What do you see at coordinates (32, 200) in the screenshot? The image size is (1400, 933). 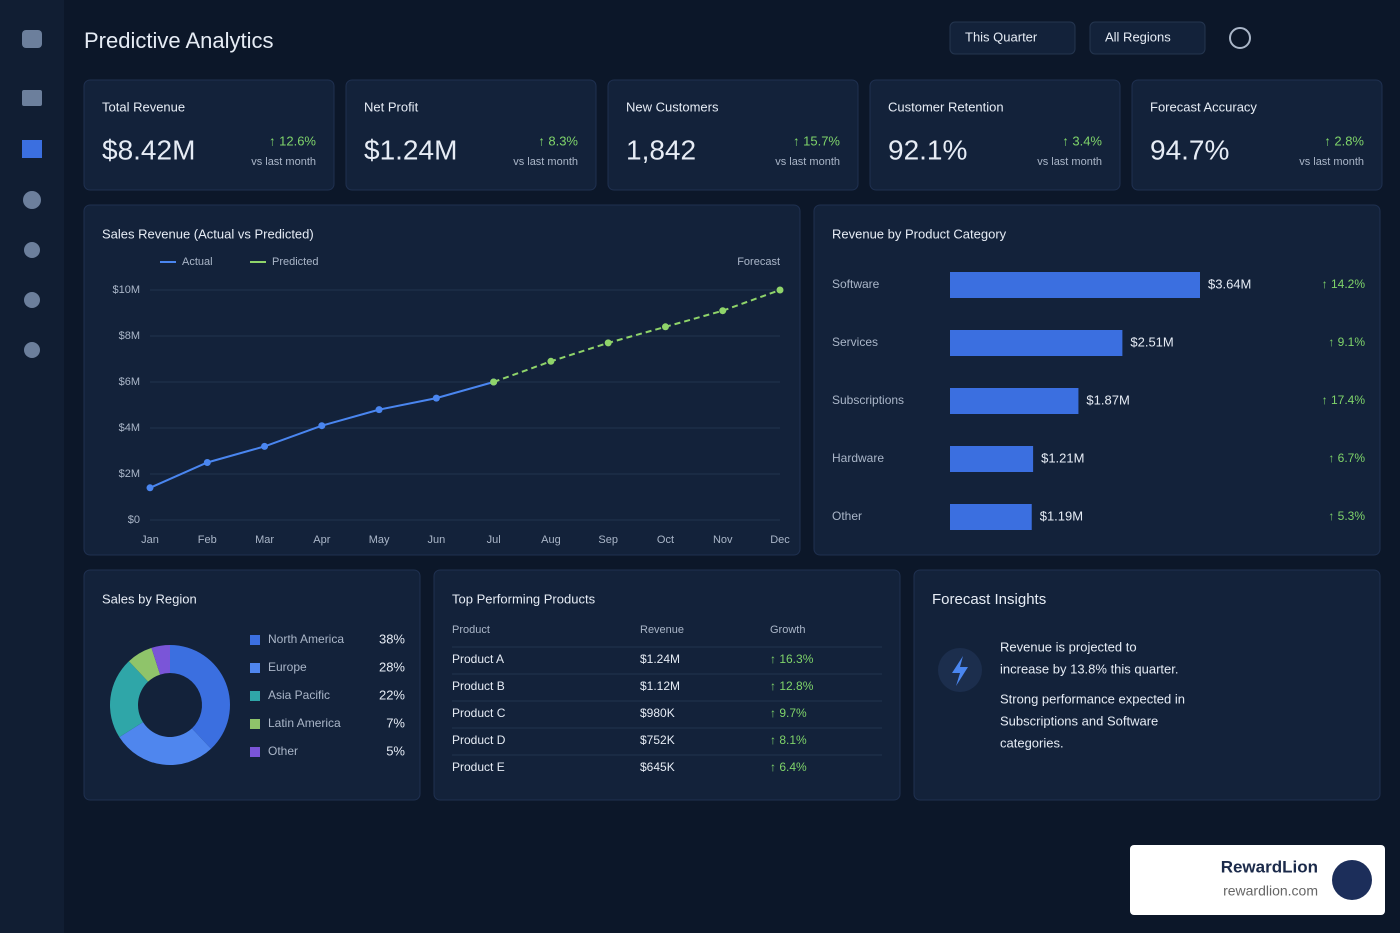 I see `pie-icon` at bounding box center [32, 200].